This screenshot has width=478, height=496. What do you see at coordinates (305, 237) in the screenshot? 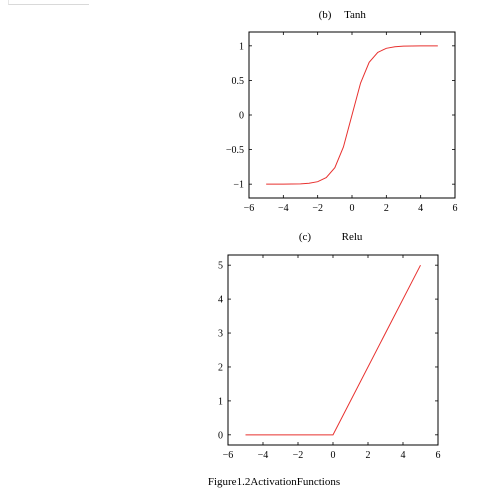
I see `chart-panel-label: (c)` at bounding box center [305, 237].